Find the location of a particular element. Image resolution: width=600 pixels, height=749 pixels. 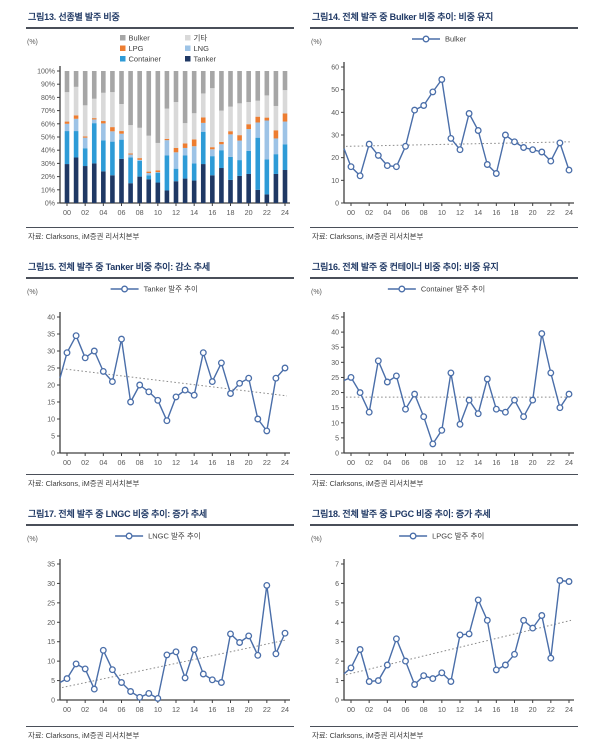

svg-text: 50% is located at coordinates (48, 138).